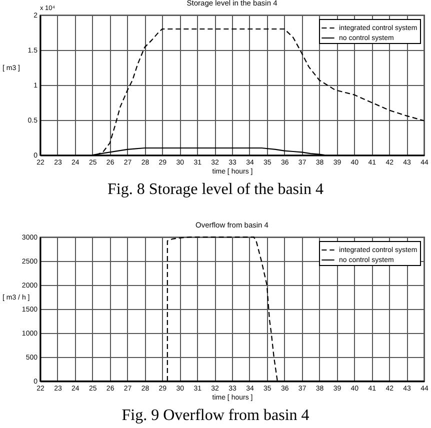 This screenshot has height=428, width=431. I want to click on caption: Fig. 8 Storage level of the basin 4, so click(216, 190).